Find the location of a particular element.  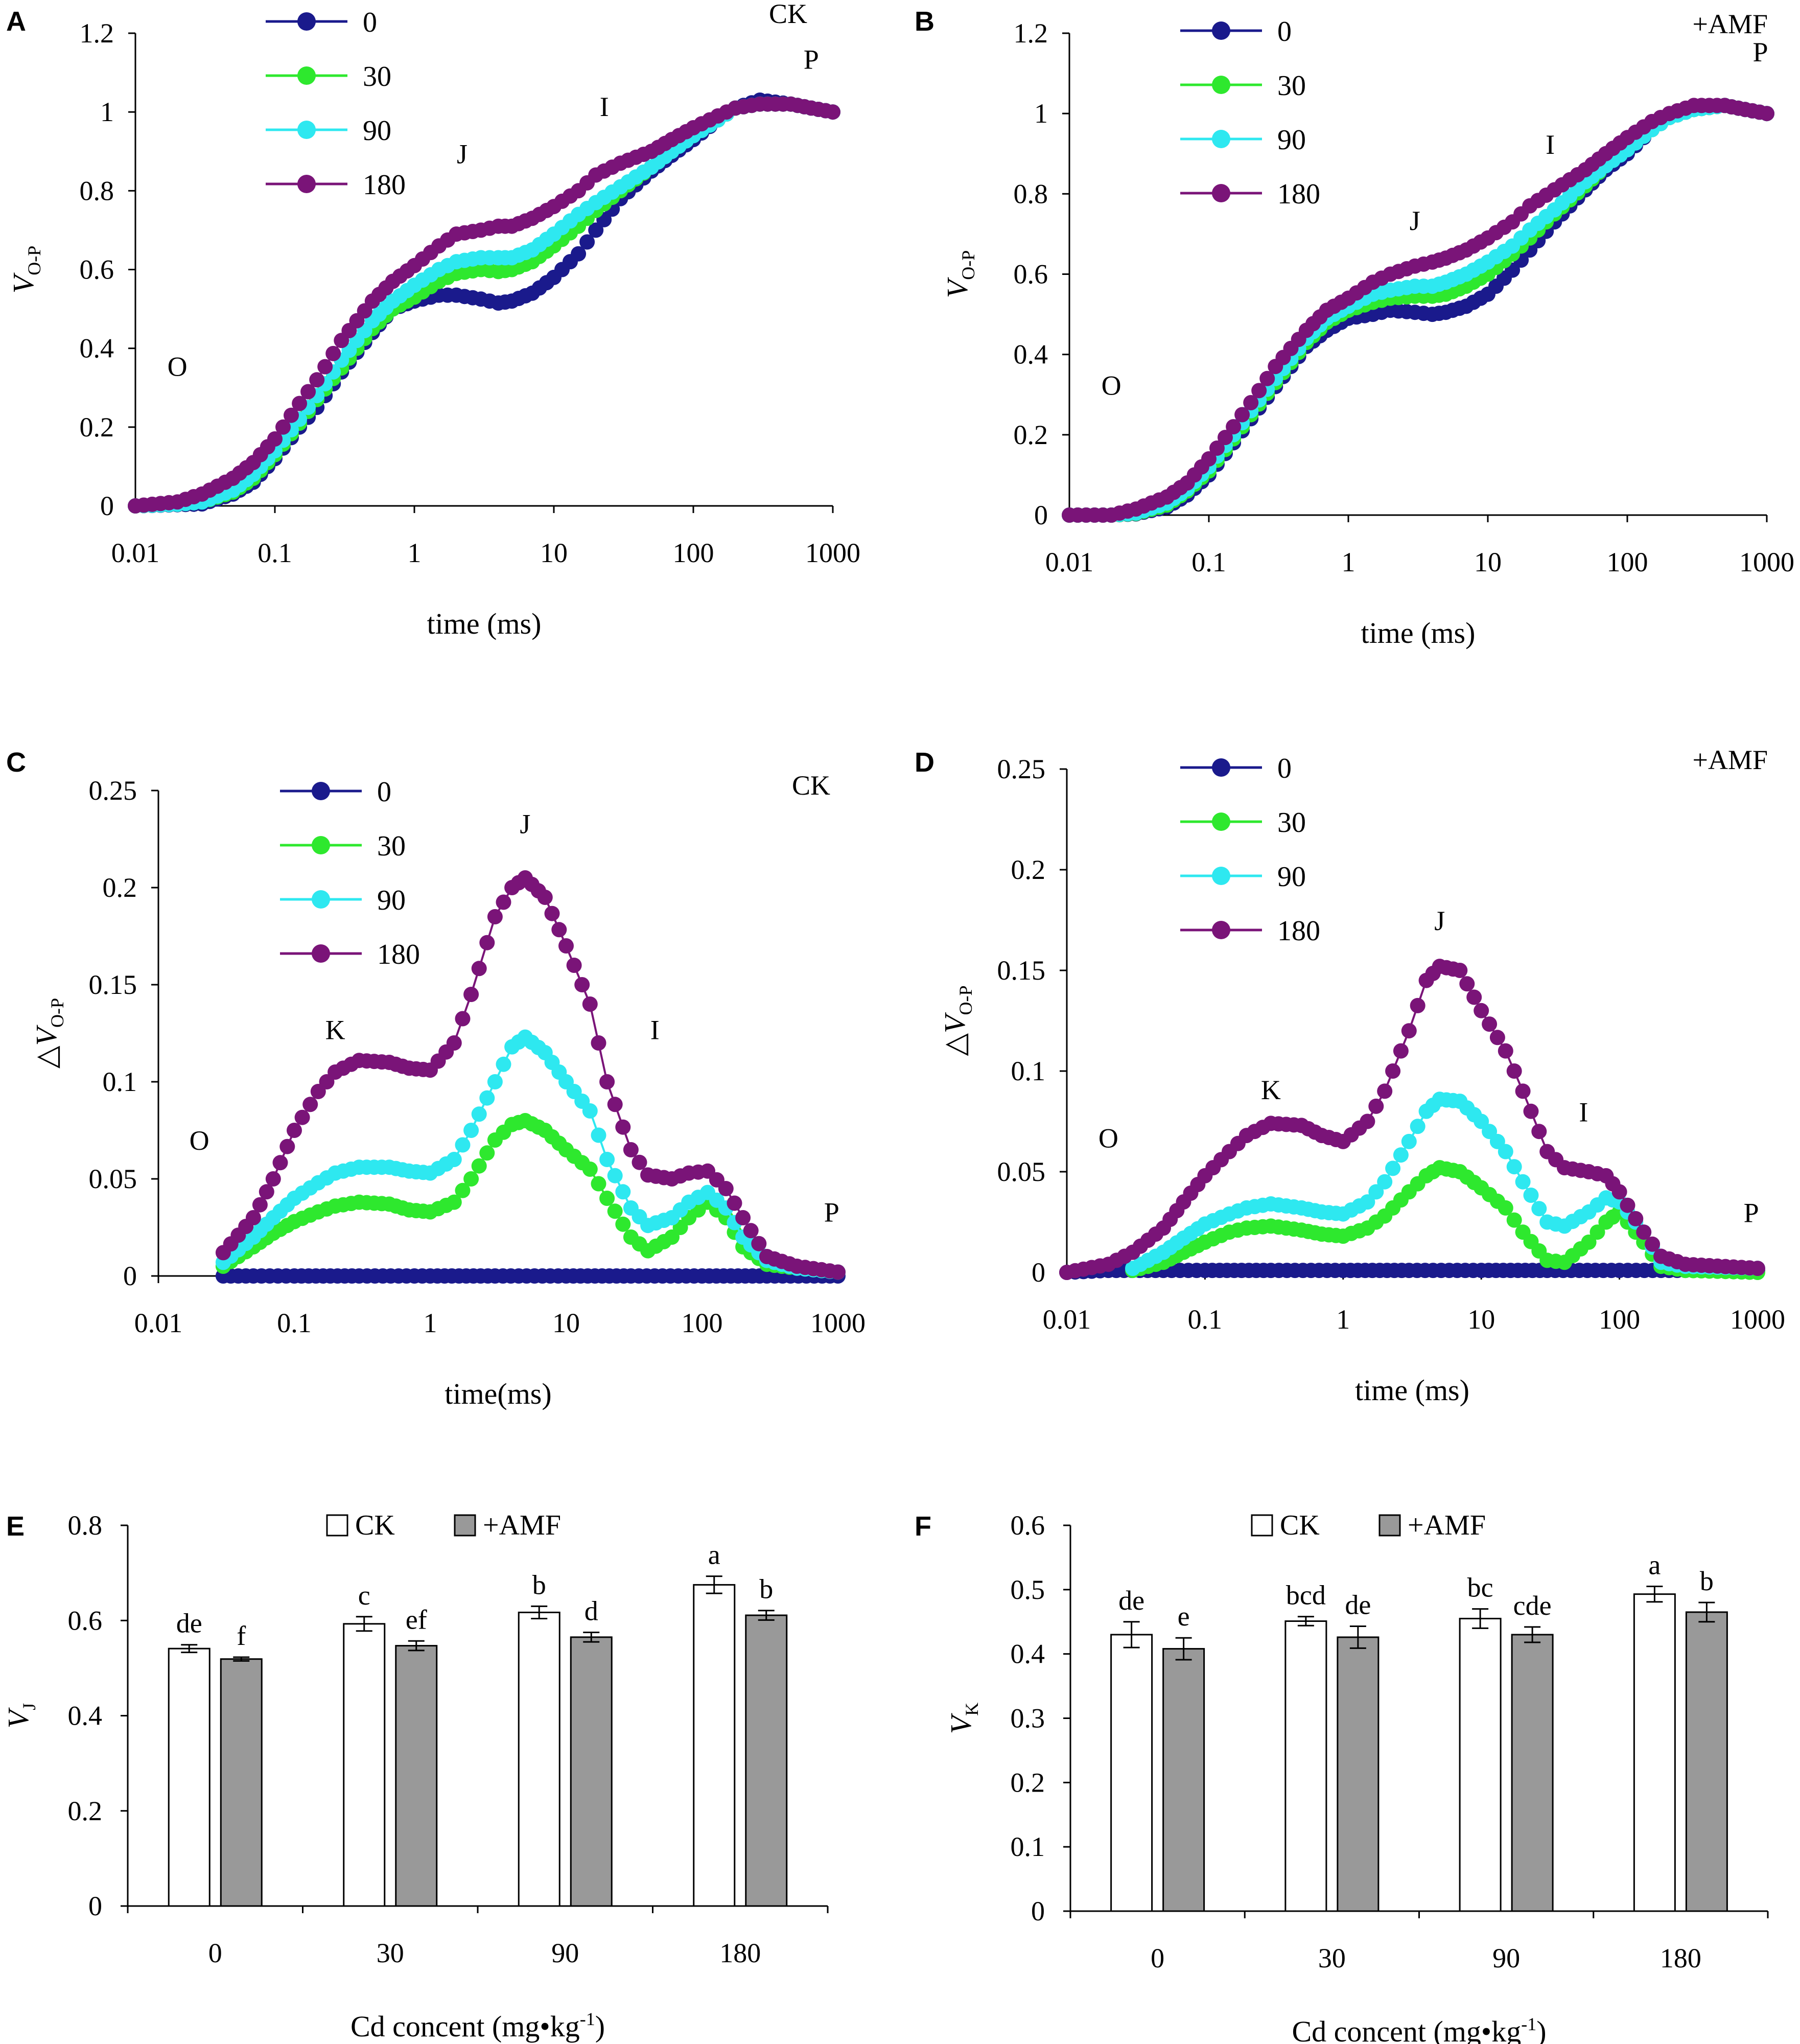

significance-letter: c is located at coordinates (364, 1595).